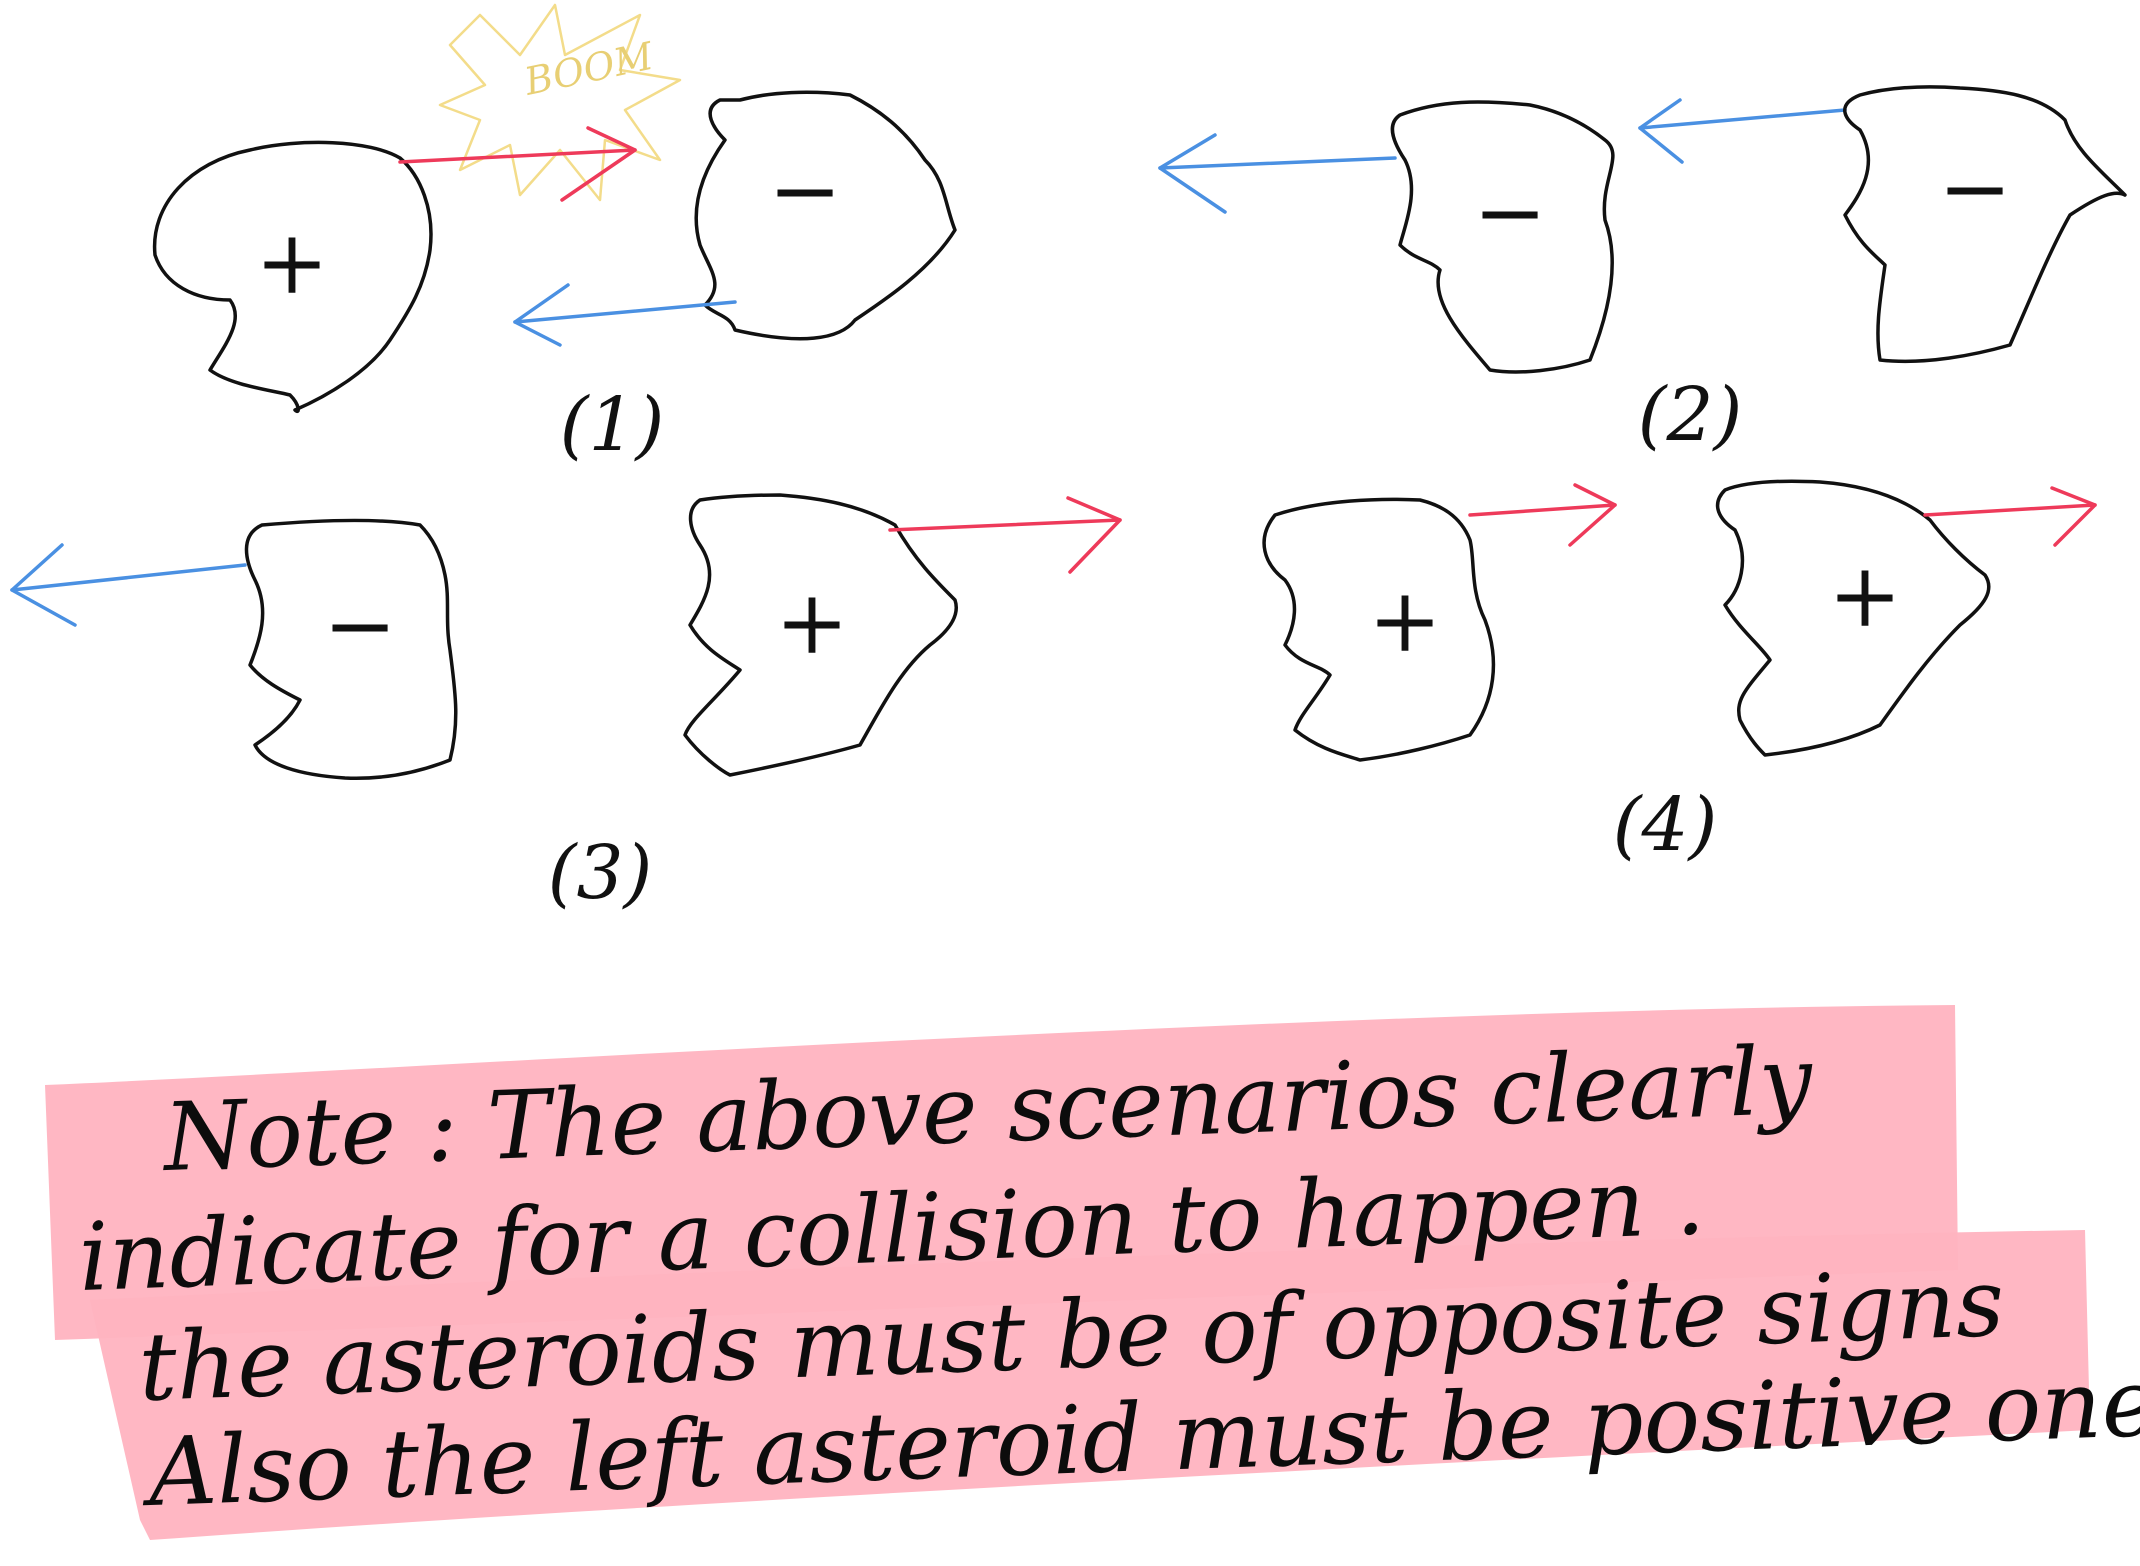 The width and height of the screenshot is (2140, 1566). Describe the element at coordinates (1690, 415) in the screenshot. I see `scenario-label: (2)` at that location.